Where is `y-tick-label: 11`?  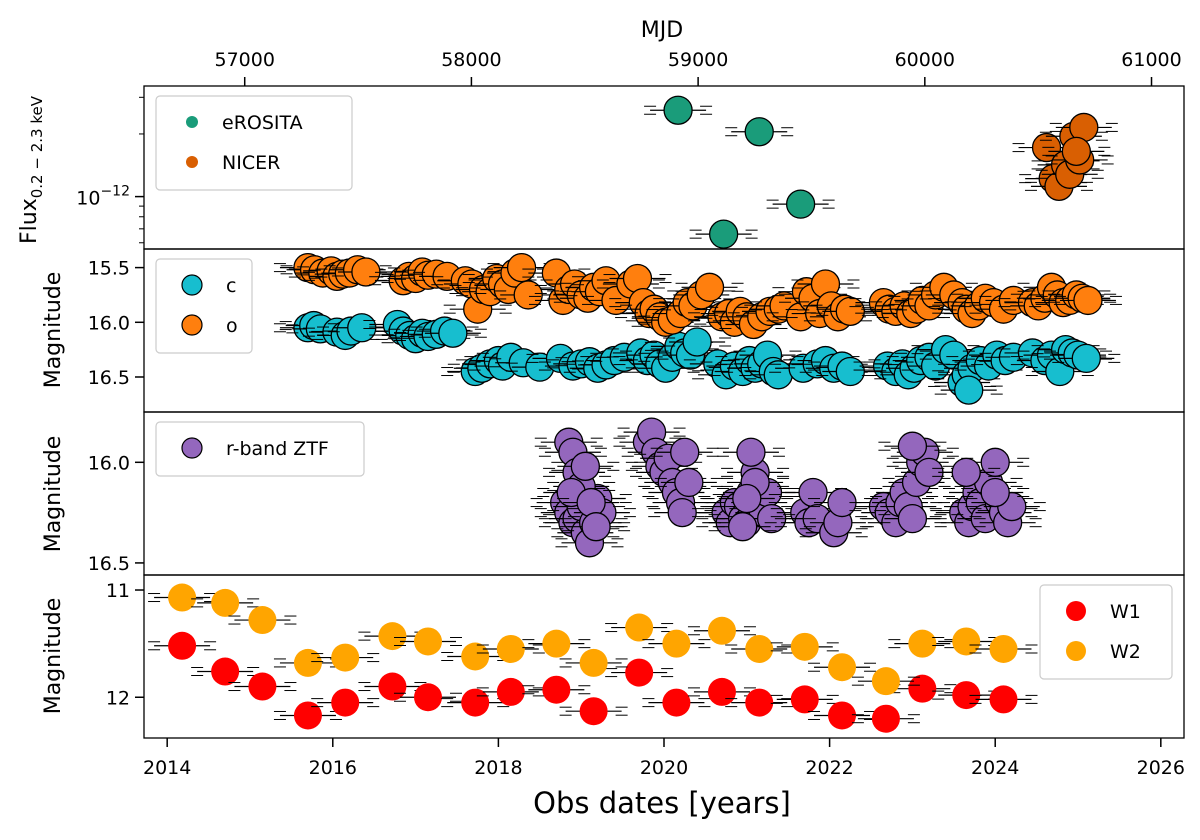
y-tick-label: 11 is located at coordinates (118, 591).